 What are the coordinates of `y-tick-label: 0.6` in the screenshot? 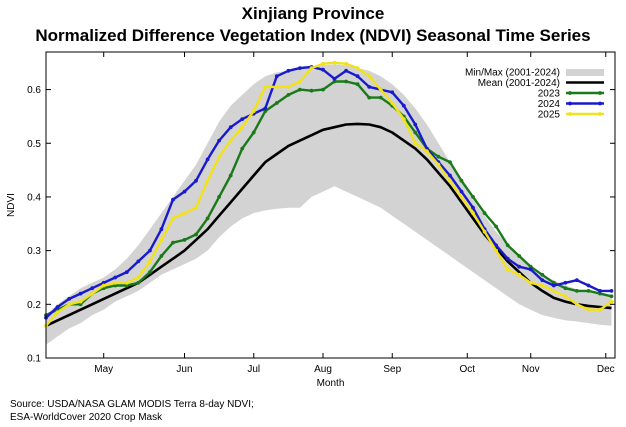 It's located at (34, 90).